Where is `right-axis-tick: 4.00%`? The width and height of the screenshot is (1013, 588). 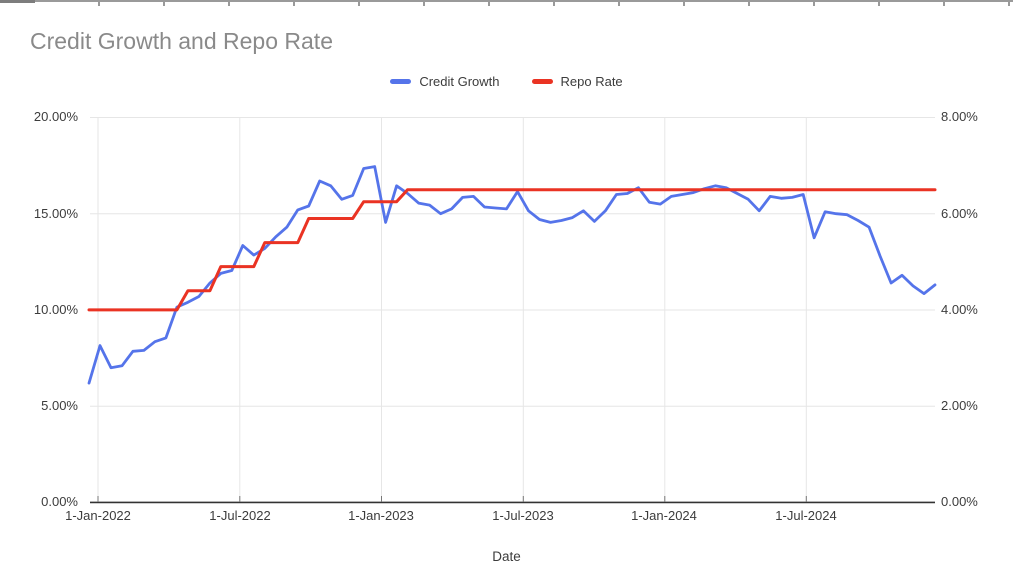 right-axis-tick: 4.00% is located at coordinates (959, 309).